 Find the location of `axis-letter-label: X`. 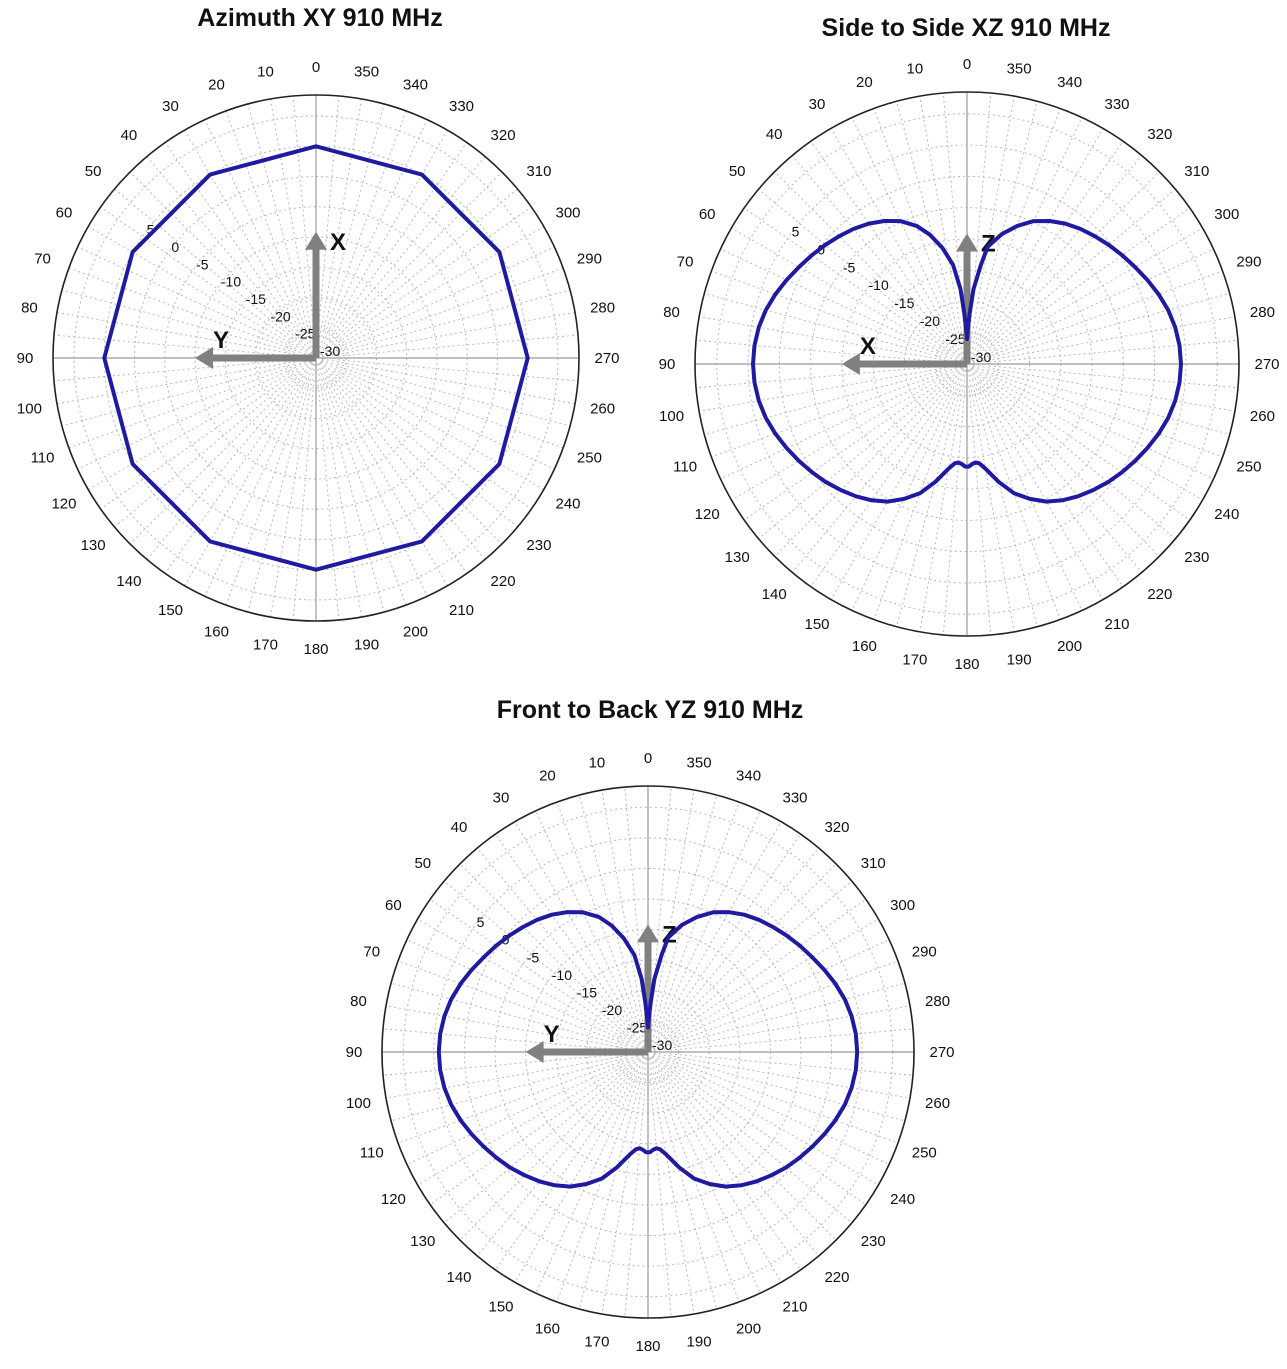

axis-letter-label: X is located at coordinates (868, 346).